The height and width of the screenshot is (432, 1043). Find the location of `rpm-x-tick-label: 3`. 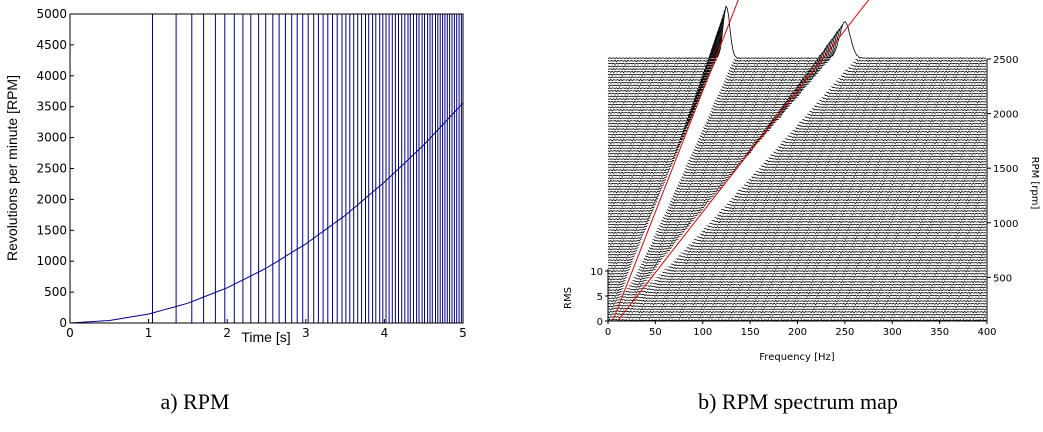

rpm-x-tick-label: 3 is located at coordinates (306, 333).